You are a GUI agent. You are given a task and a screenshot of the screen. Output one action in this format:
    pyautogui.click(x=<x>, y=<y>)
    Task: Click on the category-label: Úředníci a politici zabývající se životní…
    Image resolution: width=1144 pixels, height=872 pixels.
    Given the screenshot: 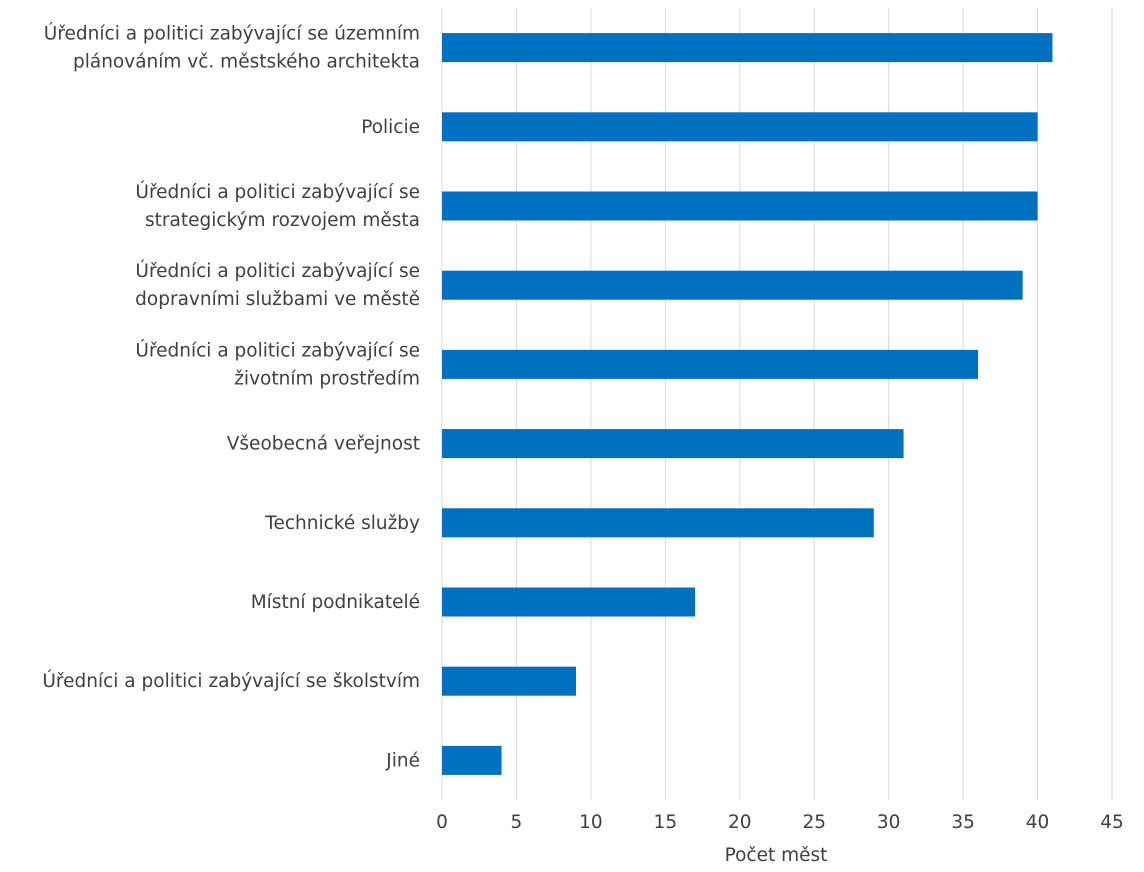 What is the action you would take?
    pyautogui.click(x=277, y=364)
    